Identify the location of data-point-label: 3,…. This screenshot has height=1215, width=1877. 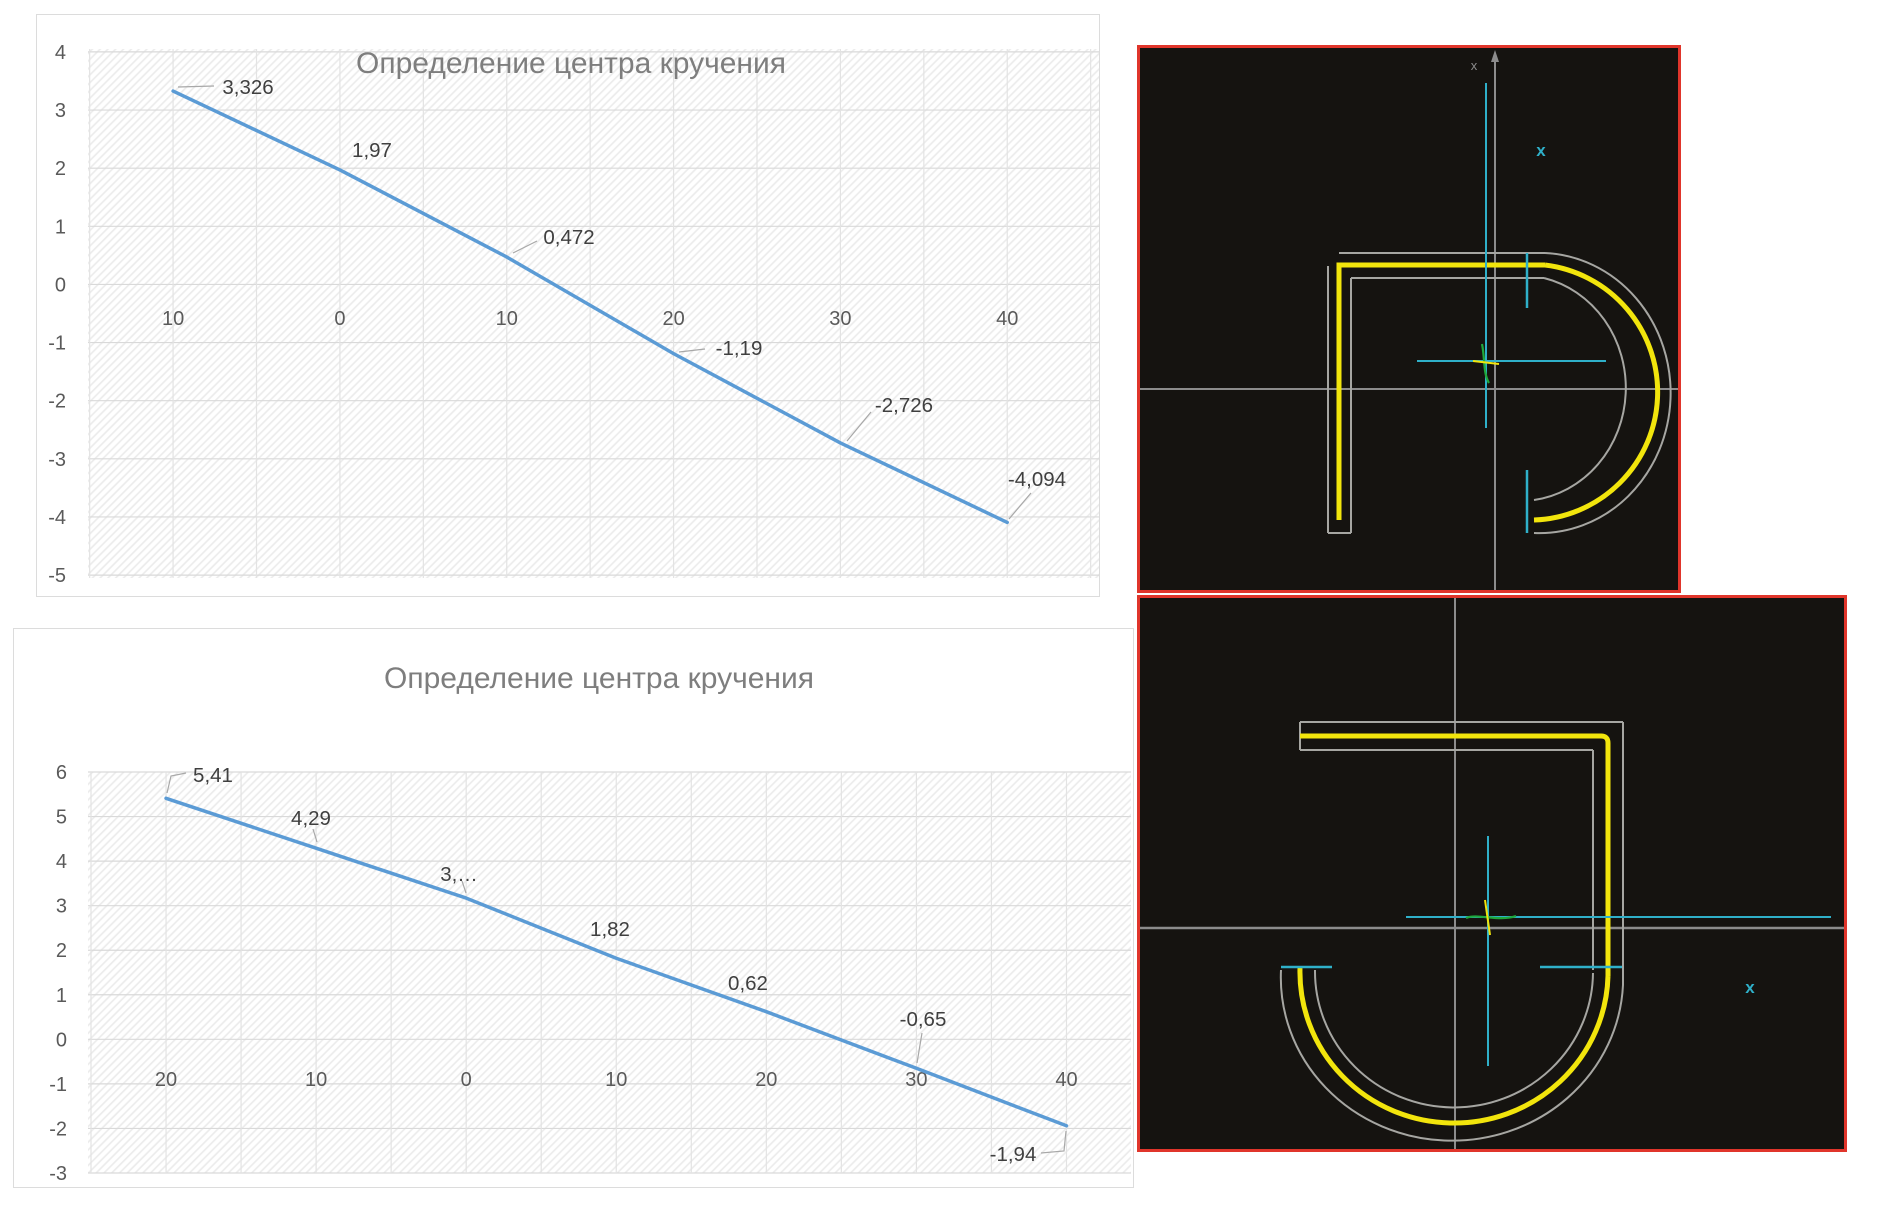
(459, 874).